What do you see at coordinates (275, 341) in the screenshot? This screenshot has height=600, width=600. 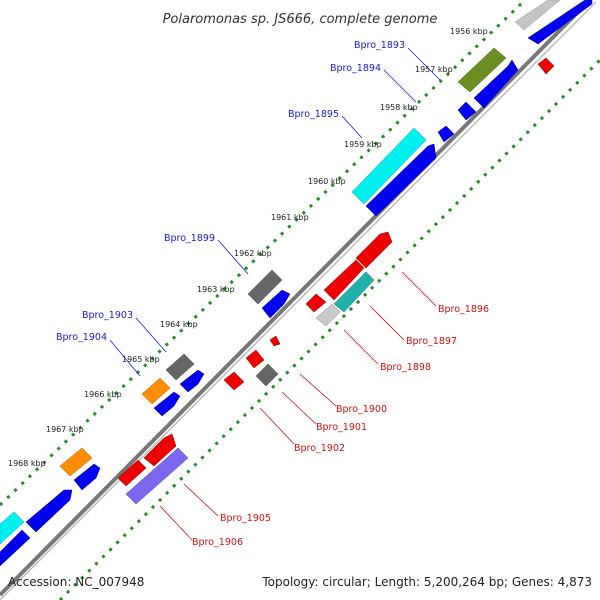 I see `gene-feature-red-tiny` at bounding box center [275, 341].